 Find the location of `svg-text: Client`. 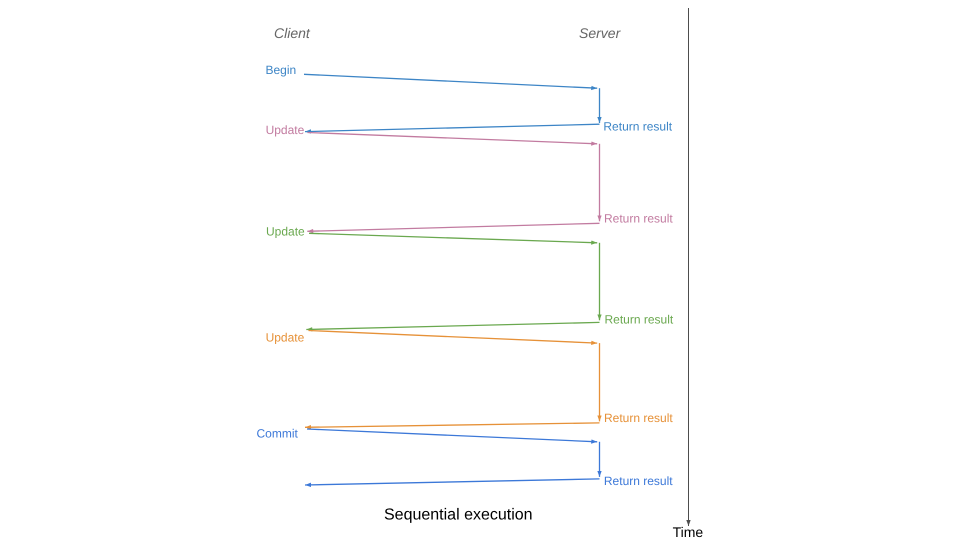

svg-text: Client is located at coordinates (292, 33).